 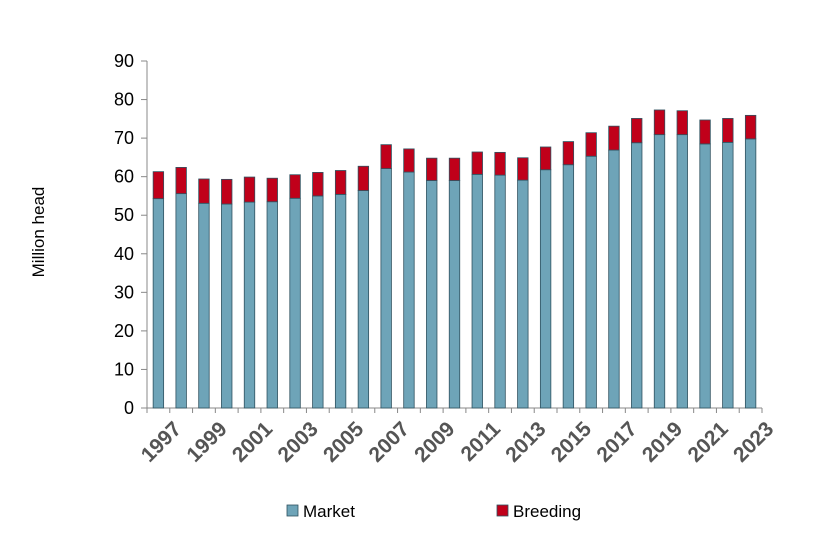 What do you see at coordinates (728, 275) in the screenshot?
I see `bar-market-2022` at bounding box center [728, 275].